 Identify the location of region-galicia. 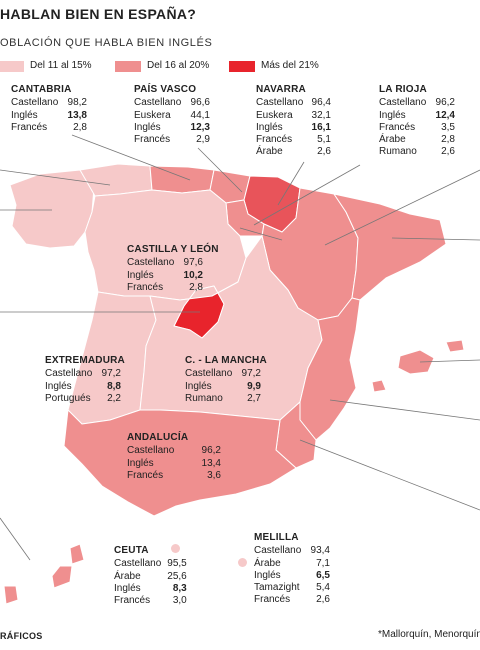
(52, 209).